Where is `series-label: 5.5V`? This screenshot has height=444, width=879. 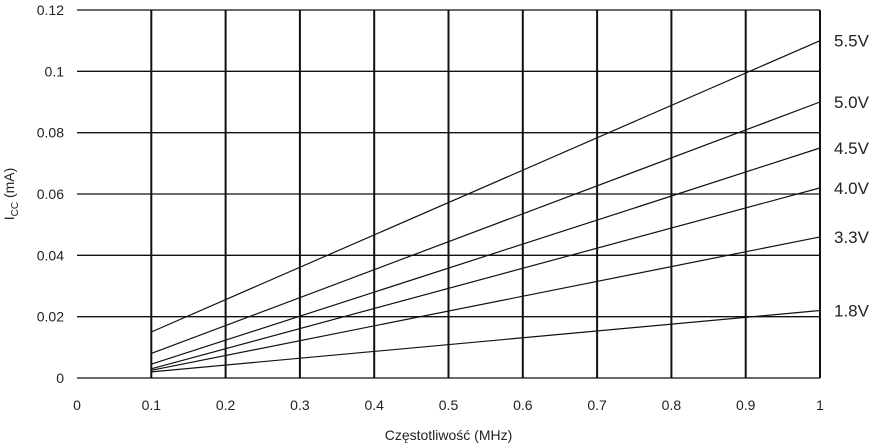 series-label: 5.5V is located at coordinates (852, 41).